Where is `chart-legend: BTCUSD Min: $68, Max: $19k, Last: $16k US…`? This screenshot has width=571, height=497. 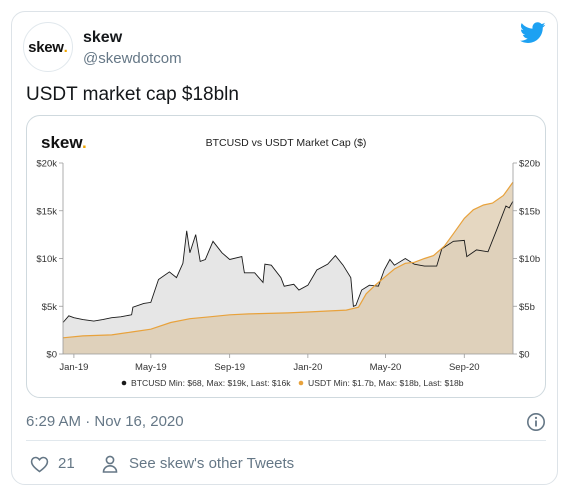 chart-legend: BTCUSD Min: $68, Max: $19k, Last: $16k US… is located at coordinates (292, 383).